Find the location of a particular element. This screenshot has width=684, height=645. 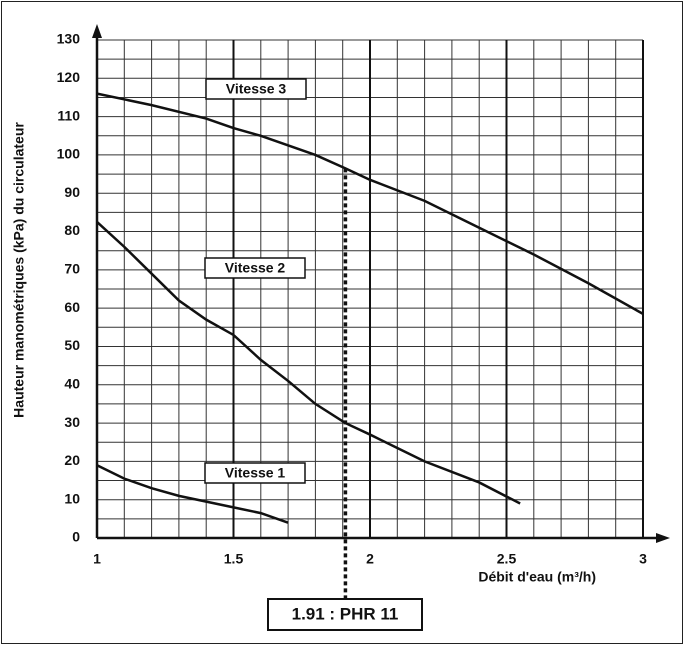

series-line is located at coordinates (192, 494).